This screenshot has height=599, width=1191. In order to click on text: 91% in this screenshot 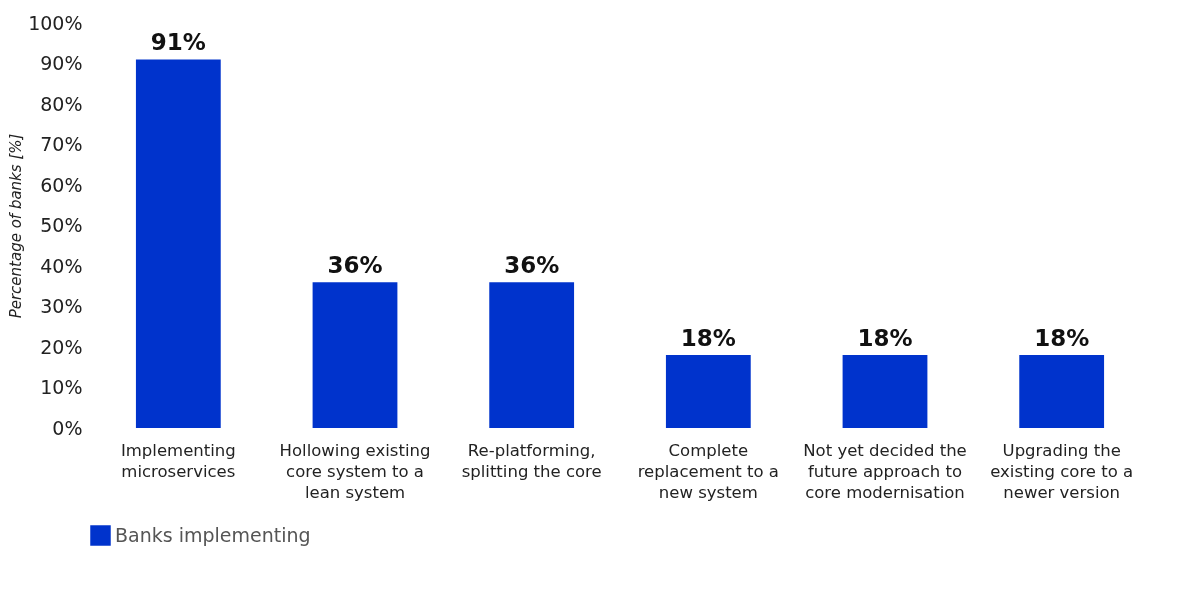, I will do `click(178, 42)`.